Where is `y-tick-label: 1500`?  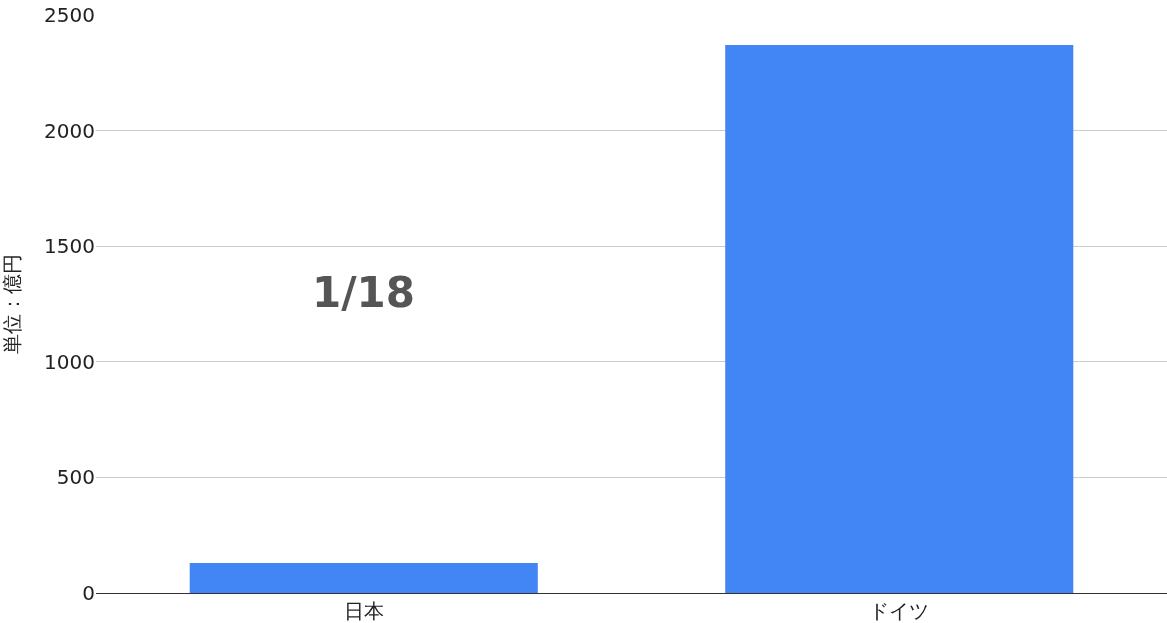
y-tick-label: 1500 is located at coordinates (69, 246).